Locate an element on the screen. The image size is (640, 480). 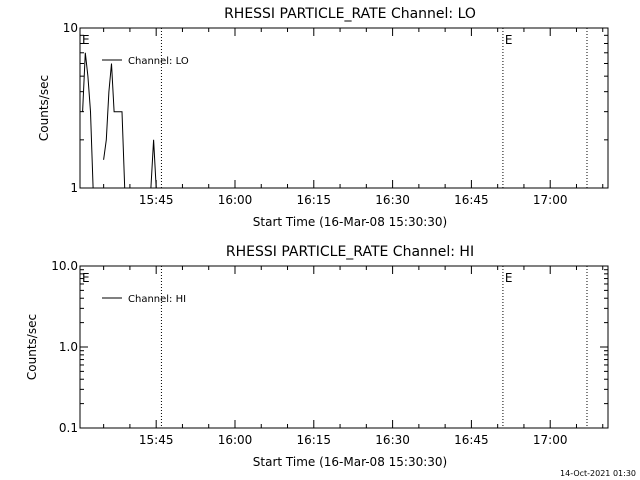
panel-lo-series is located at coordinates (119, 120).